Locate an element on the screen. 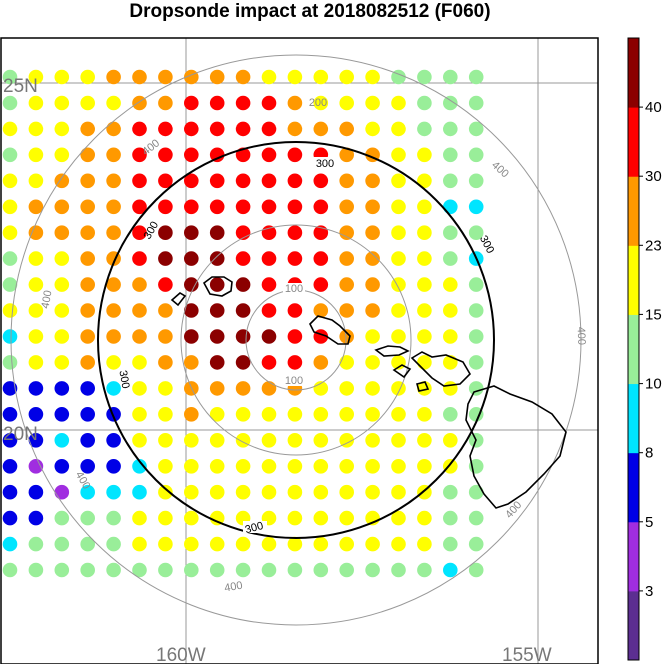 The image size is (662, 664). ring-label-100-lower: 100 is located at coordinates (294, 381).